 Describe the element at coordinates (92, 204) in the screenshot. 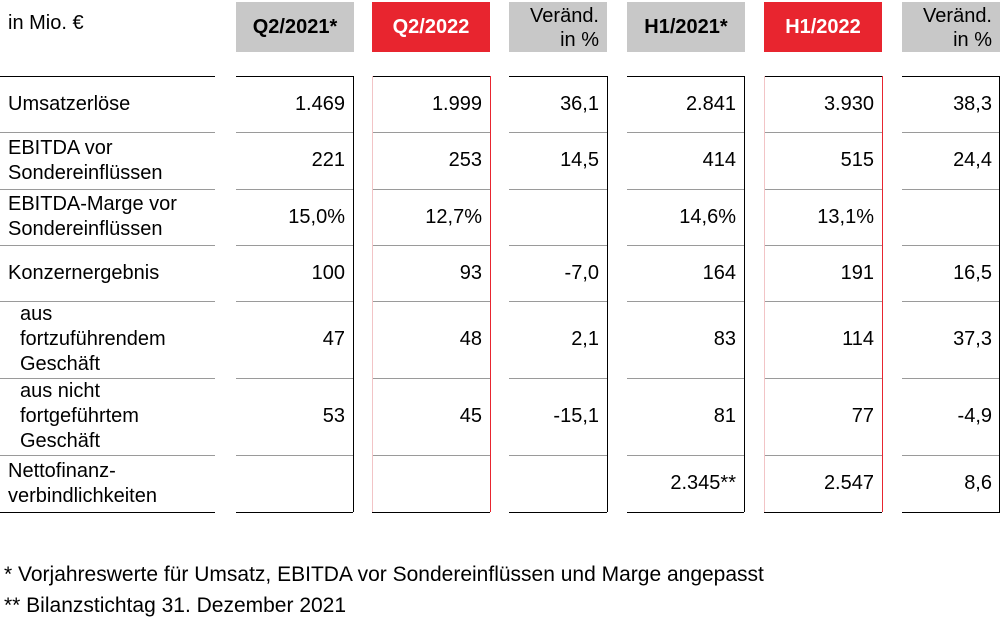

I see `row-label-line: EBITDA-Marge vor` at that location.